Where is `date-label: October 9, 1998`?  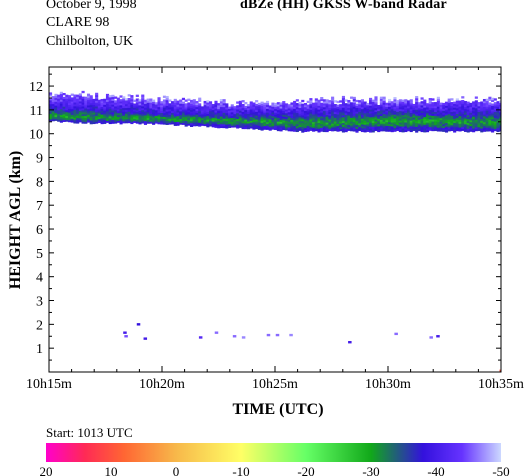
date-label: October 9, 1998 is located at coordinates (91, 6).